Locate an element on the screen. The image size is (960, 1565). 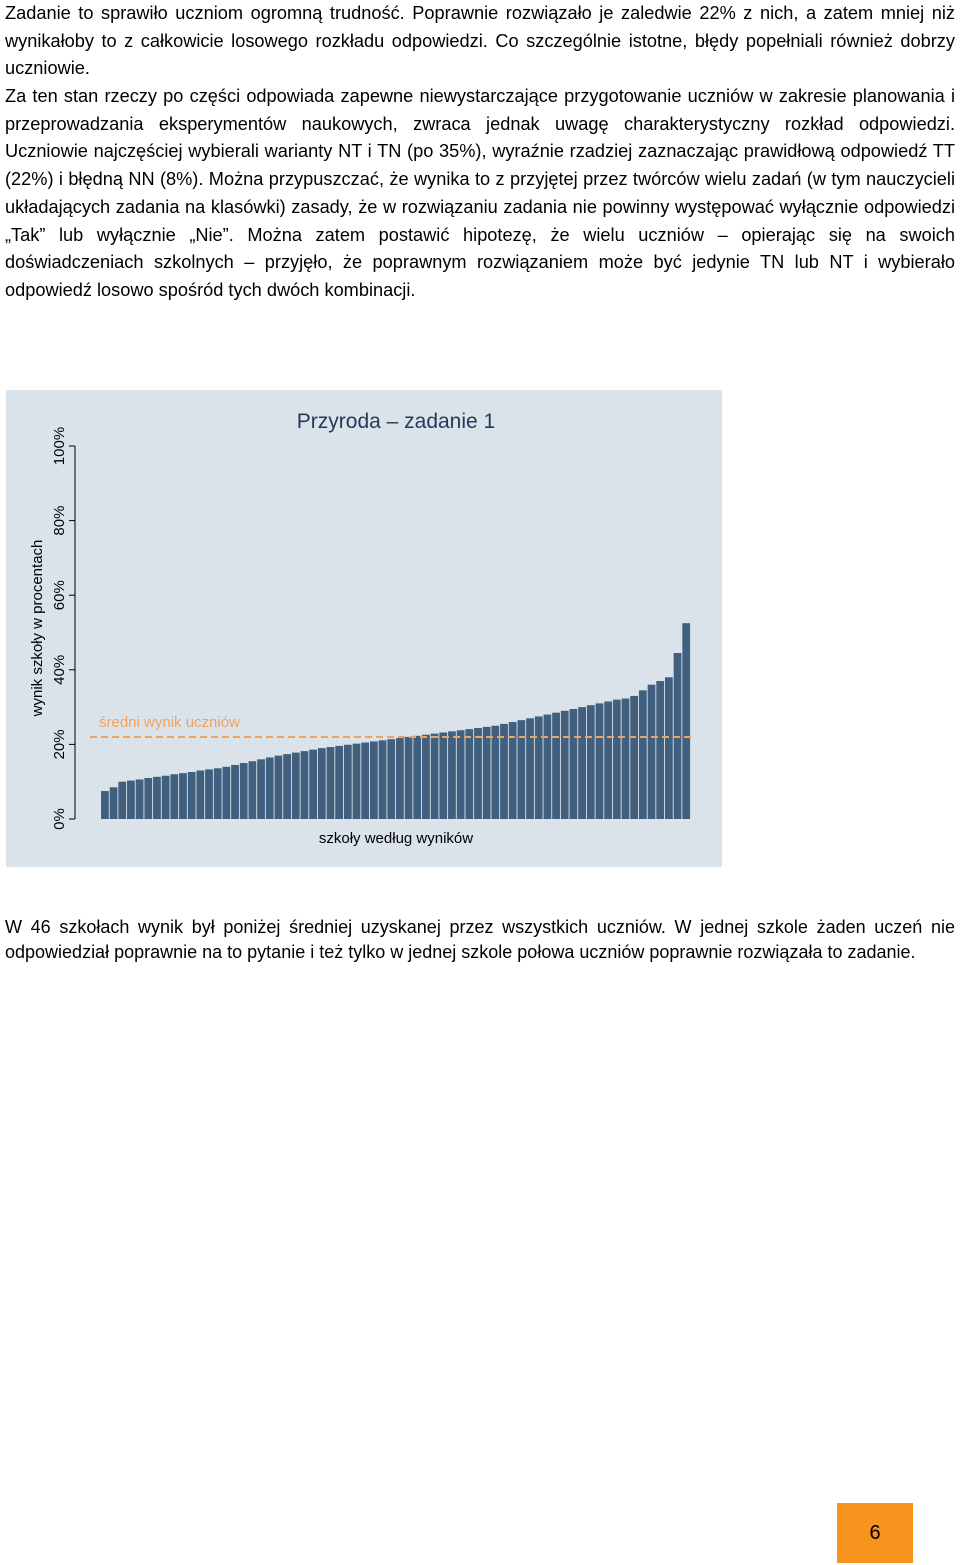
average-line-label: średni wynik uczniów is located at coordinates (169, 722).